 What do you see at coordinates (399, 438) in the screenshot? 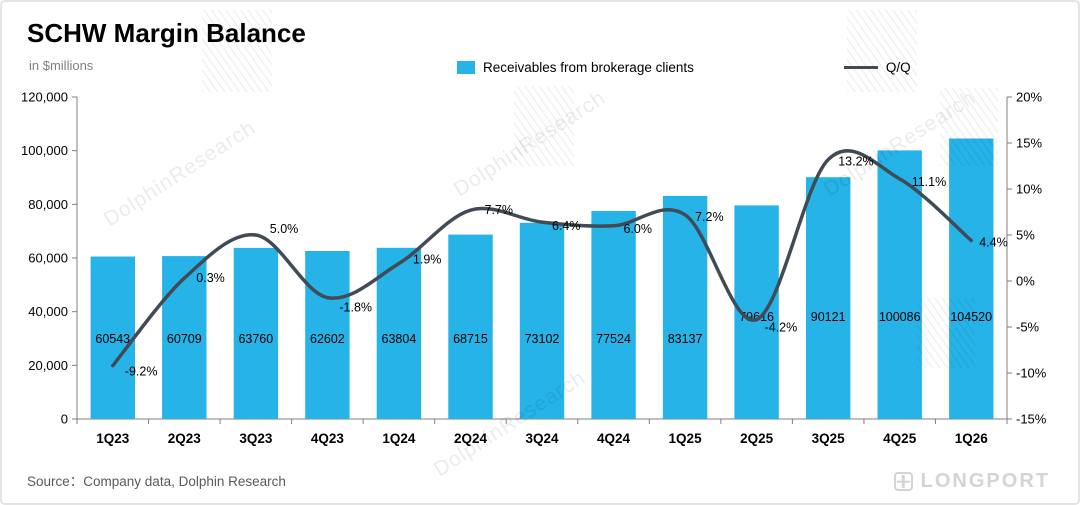
I see `x-axis-label: 1Q24` at bounding box center [399, 438].